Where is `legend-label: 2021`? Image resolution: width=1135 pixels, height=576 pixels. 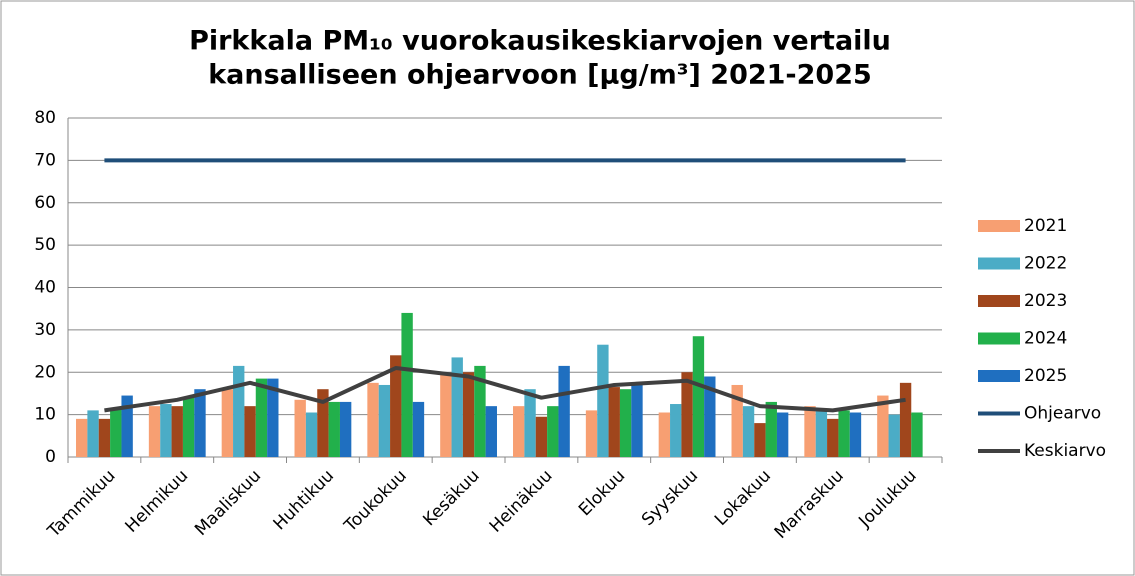
legend-label: 2021 is located at coordinates (1045, 226).